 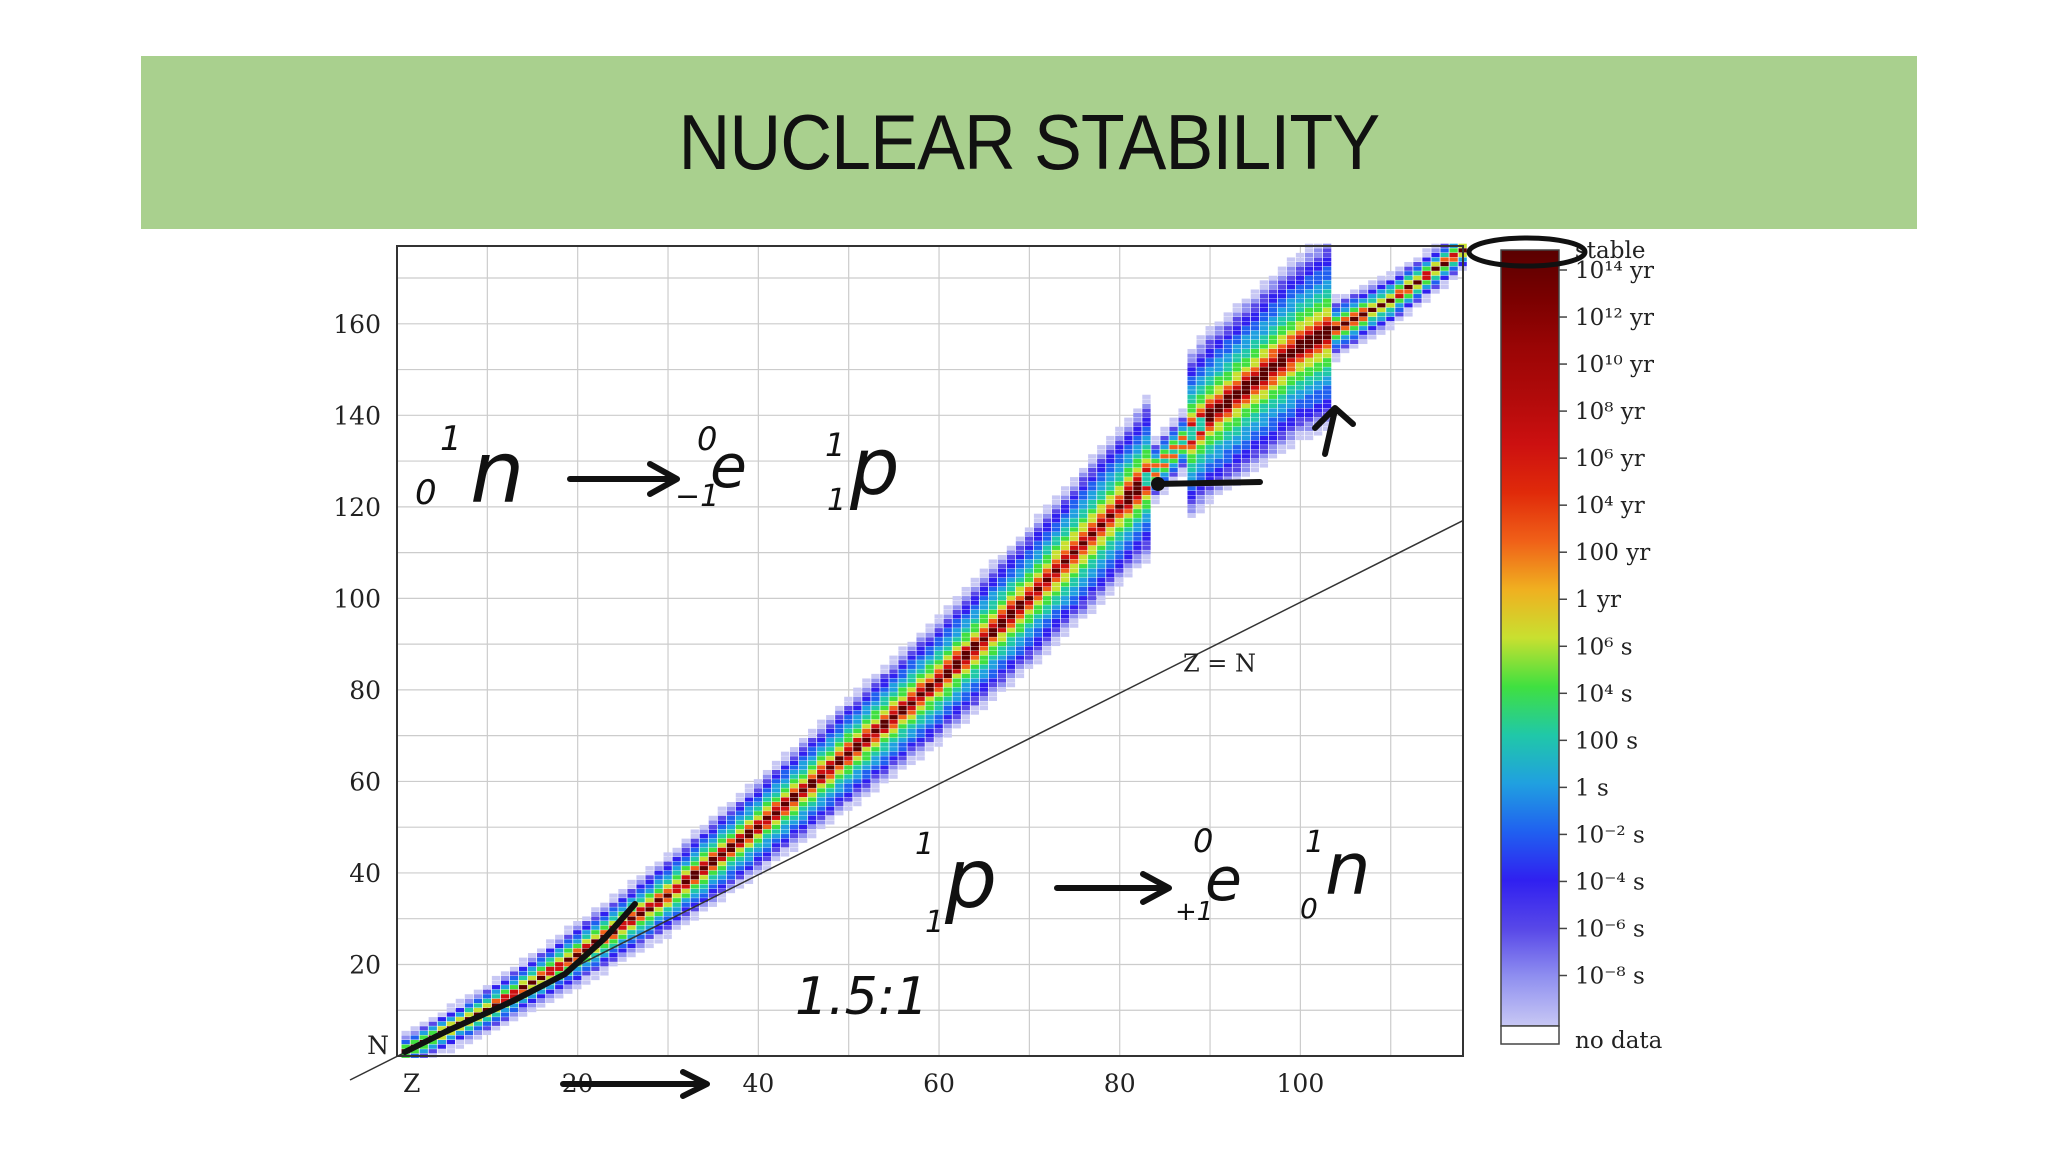 What do you see at coordinates (1614, 365) in the screenshot?
I see `colorbar-label: 10¹⁰ yr` at bounding box center [1614, 365].